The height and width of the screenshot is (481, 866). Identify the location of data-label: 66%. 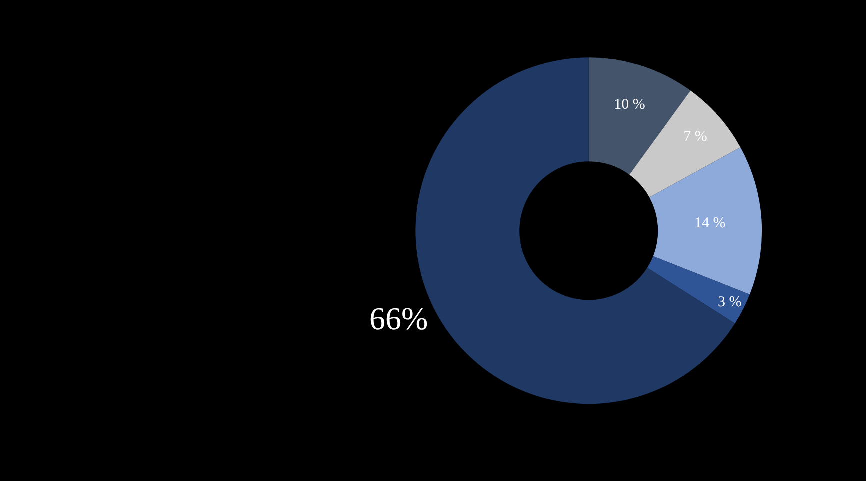
(398, 318).